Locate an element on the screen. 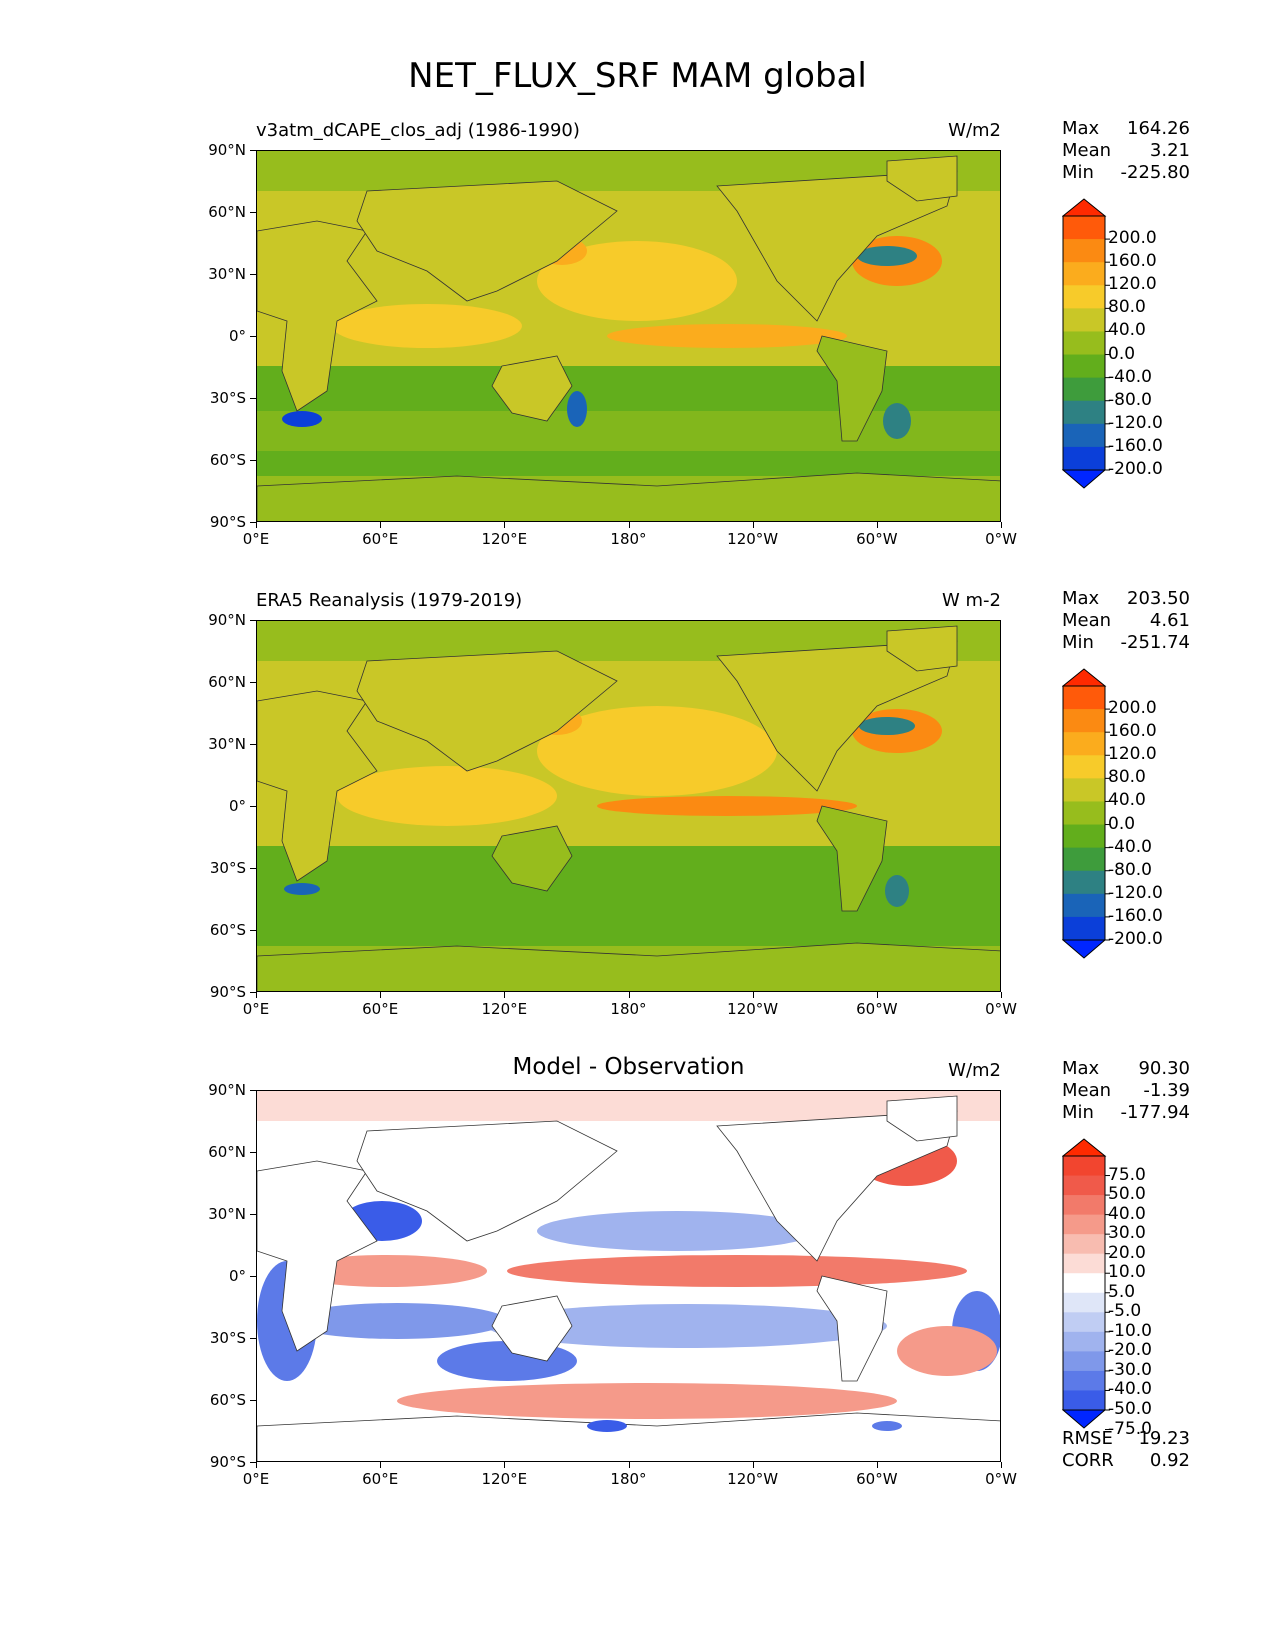  stat-row: Min -251.74 is located at coordinates (1126, 643).